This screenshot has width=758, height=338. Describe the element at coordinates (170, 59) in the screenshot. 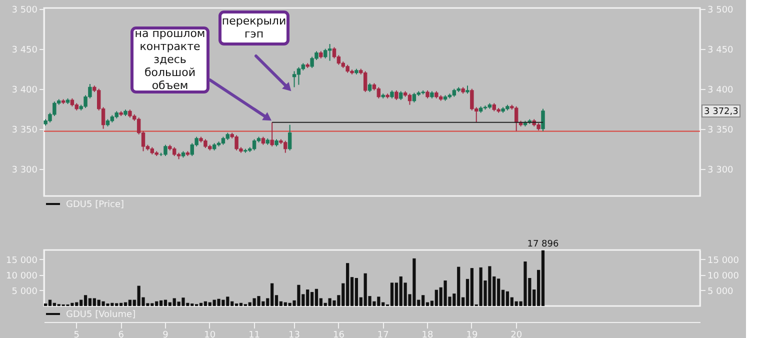

I see `annotation: на прошлом контракте здесь большой объем` at that location.